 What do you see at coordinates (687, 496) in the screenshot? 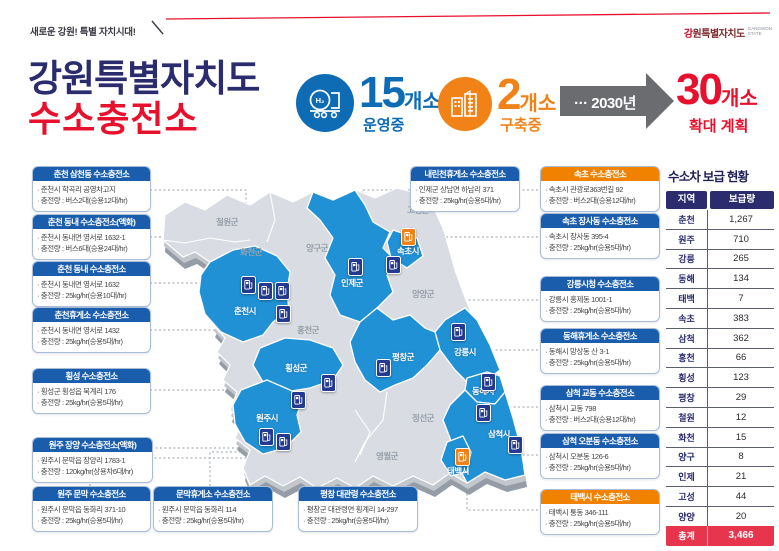
I see `supply-row-region: 고성` at bounding box center [687, 496].